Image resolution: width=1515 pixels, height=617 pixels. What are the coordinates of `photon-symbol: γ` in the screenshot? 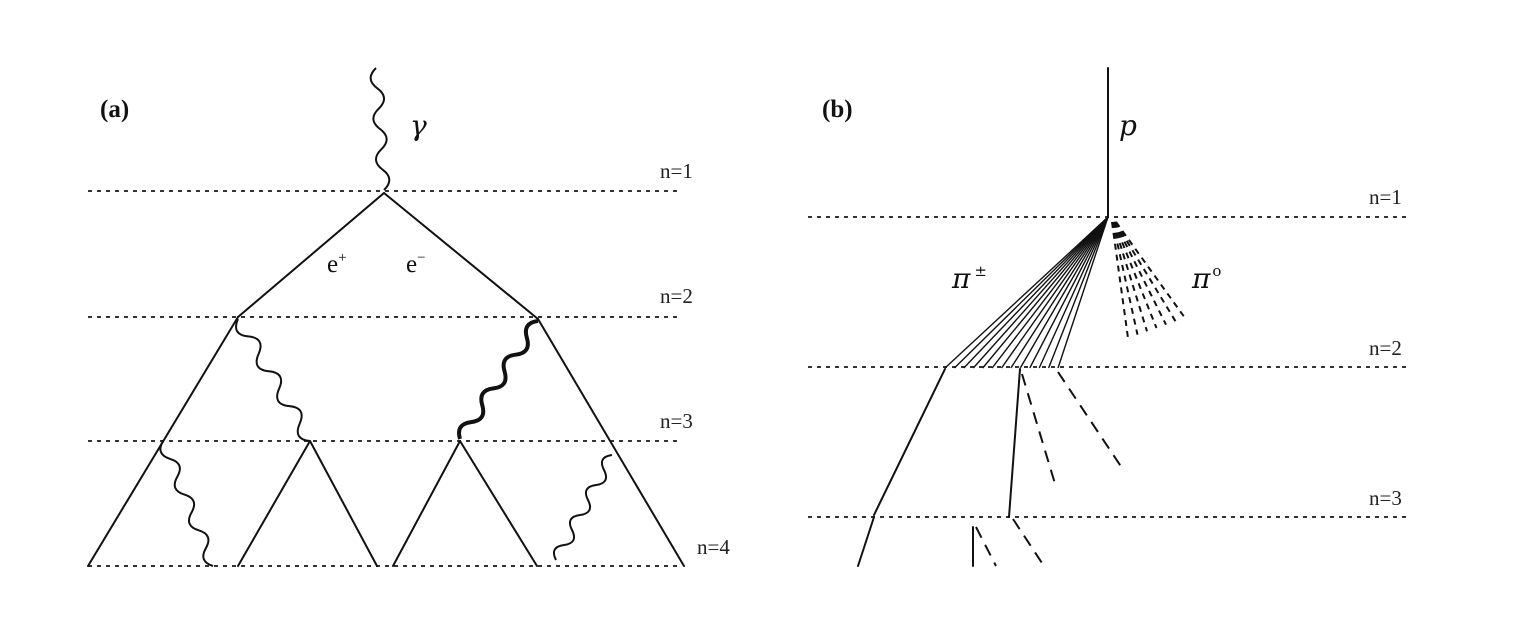 It's located at (418, 125).